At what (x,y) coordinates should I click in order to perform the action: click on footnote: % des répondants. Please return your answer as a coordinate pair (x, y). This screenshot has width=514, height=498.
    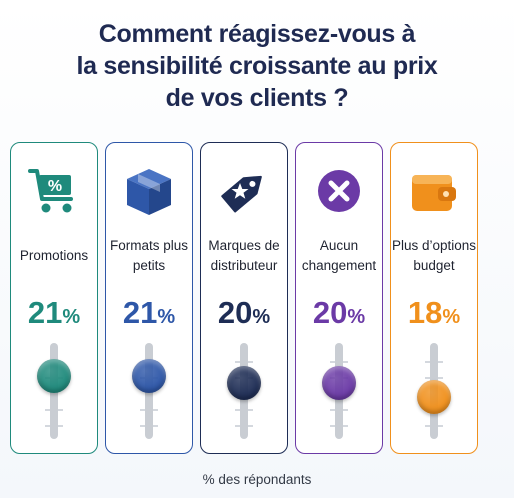
    Looking at the image, I should click on (257, 479).